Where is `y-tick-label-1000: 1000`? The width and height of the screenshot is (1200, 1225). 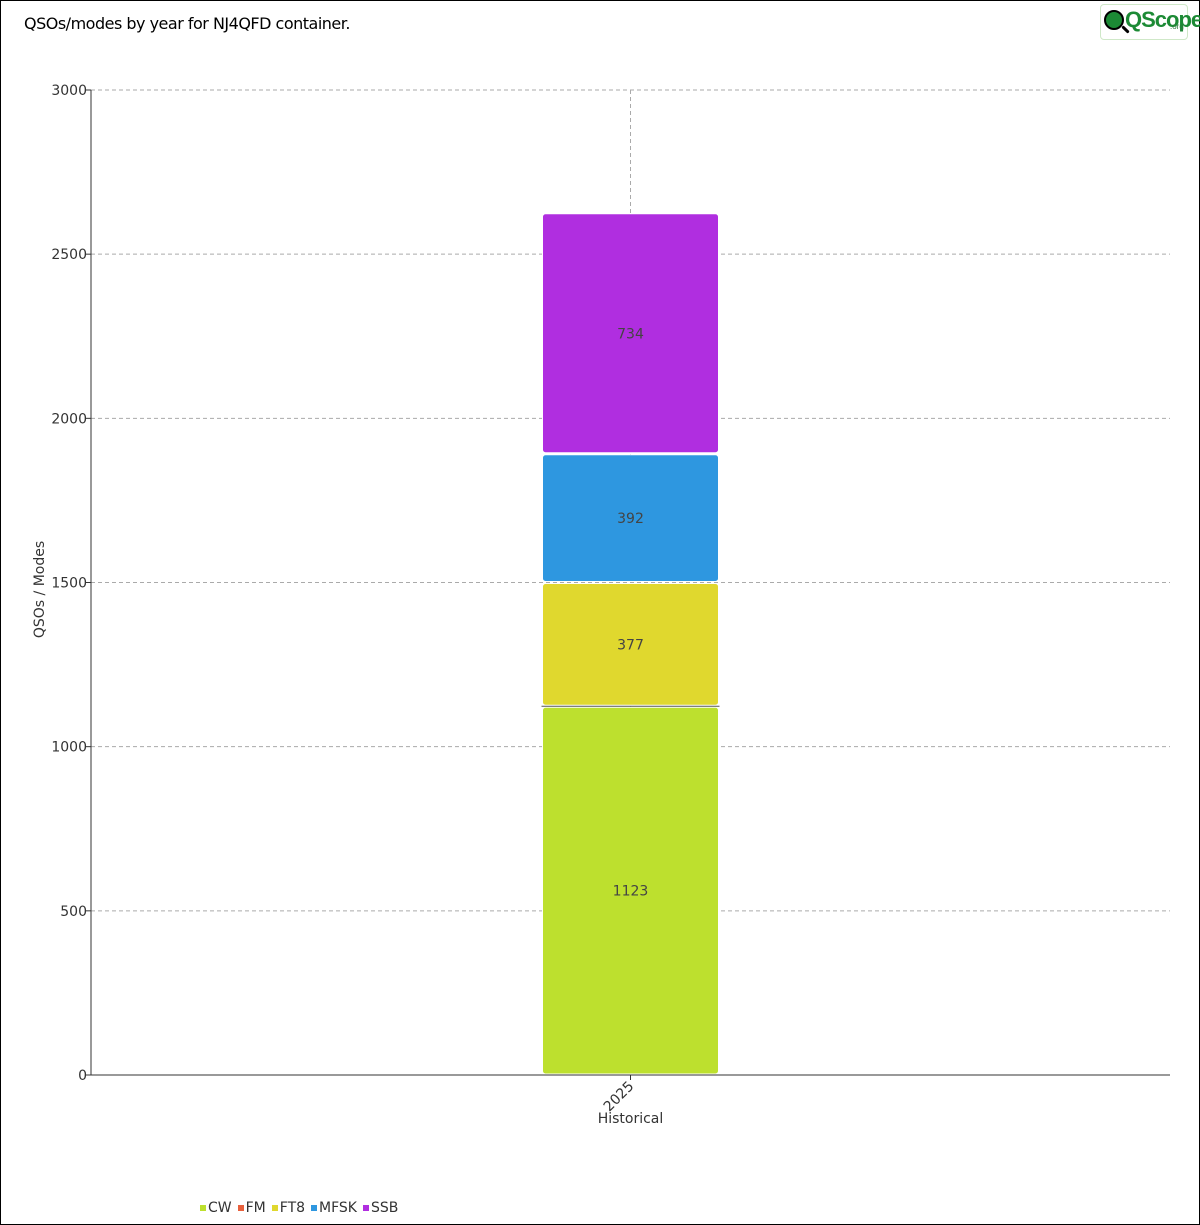
y-tick-label-1000: 1000 is located at coordinates (69, 748).